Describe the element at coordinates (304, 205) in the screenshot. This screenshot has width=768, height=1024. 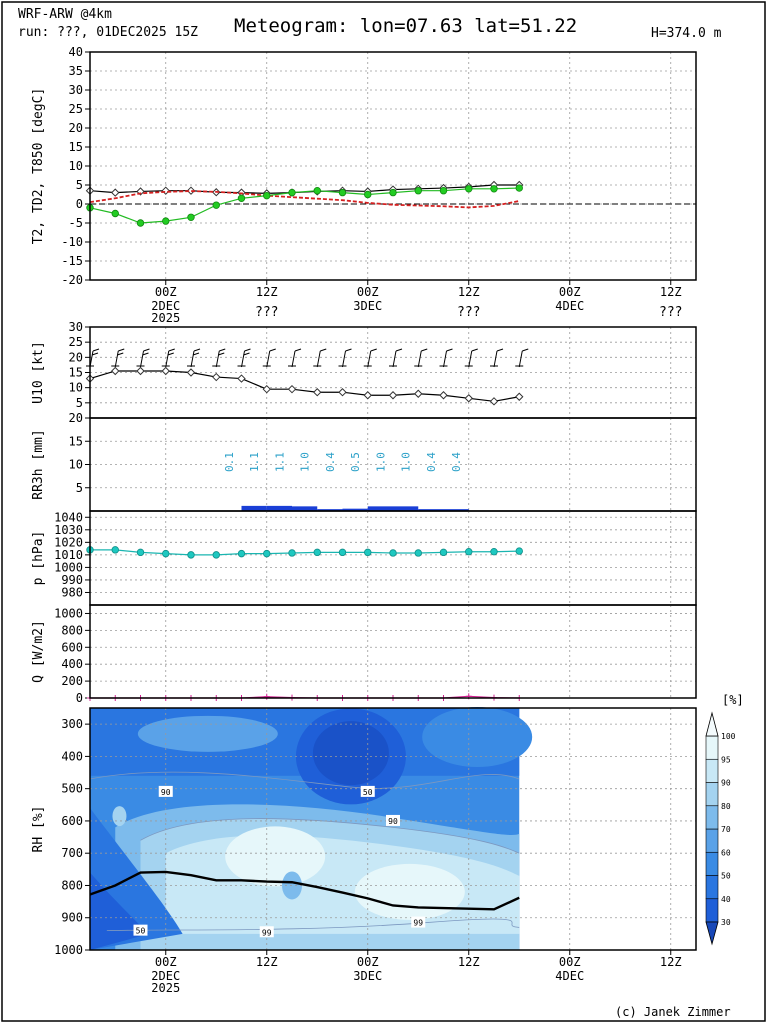
I see `temp-td2-line` at that location.